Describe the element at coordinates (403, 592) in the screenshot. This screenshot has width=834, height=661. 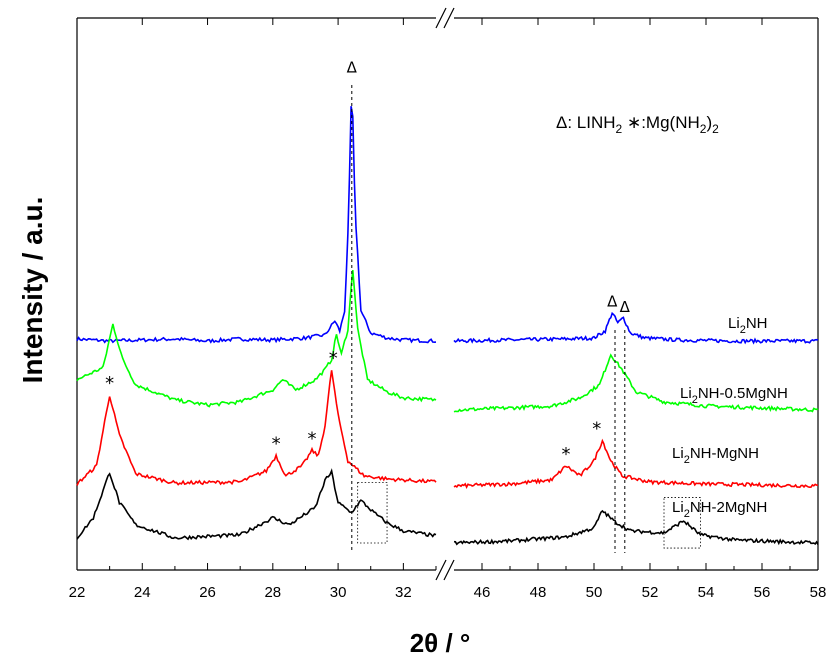
I see `x-tick-label: 32` at that location.